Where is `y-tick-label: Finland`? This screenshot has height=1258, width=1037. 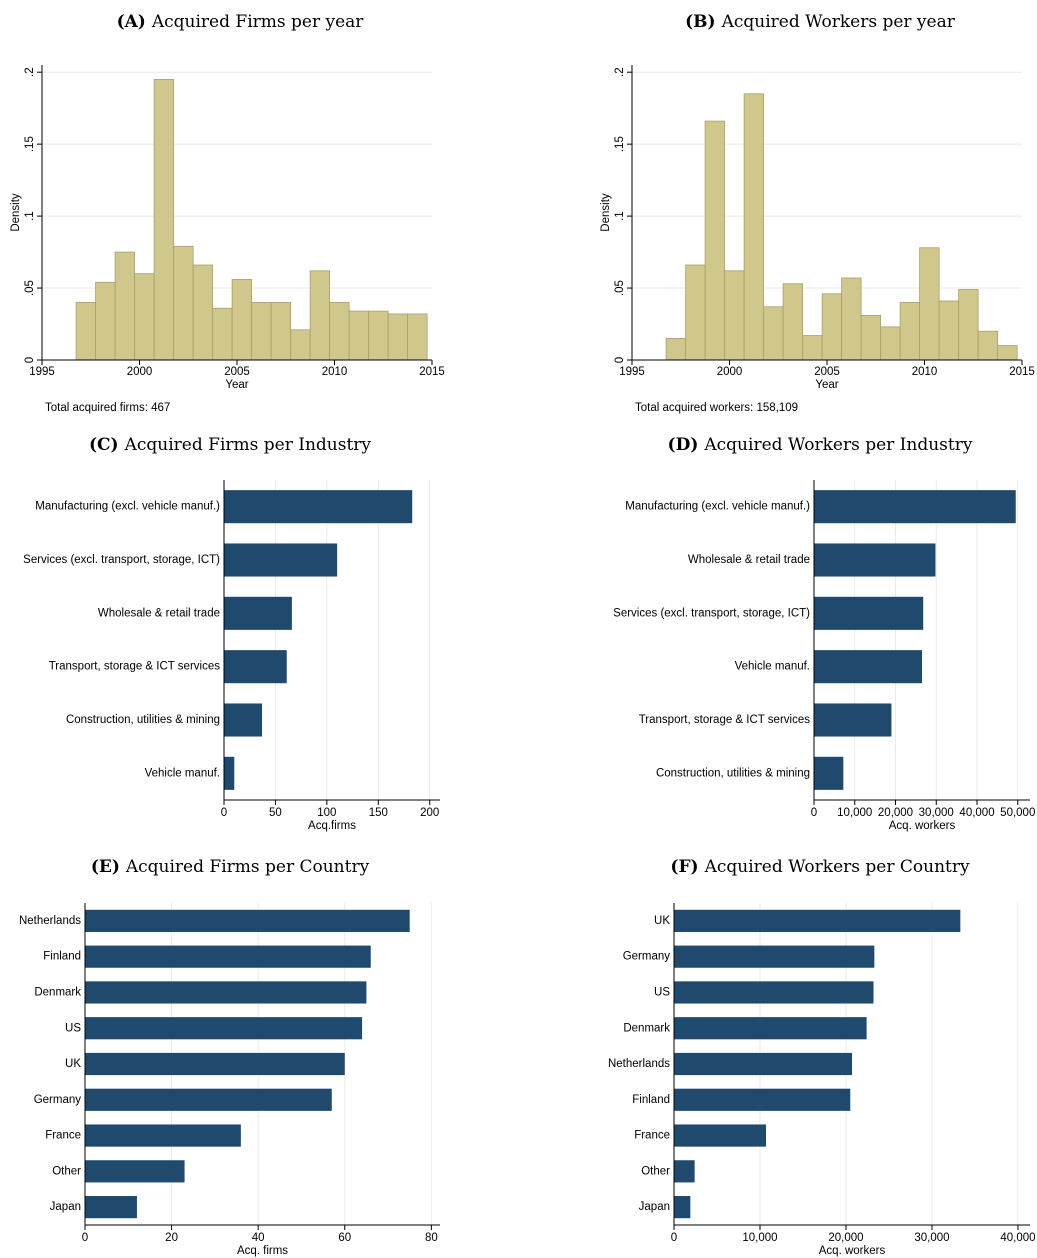 y-tick-label: Finland is located at coordinates (62, 957).